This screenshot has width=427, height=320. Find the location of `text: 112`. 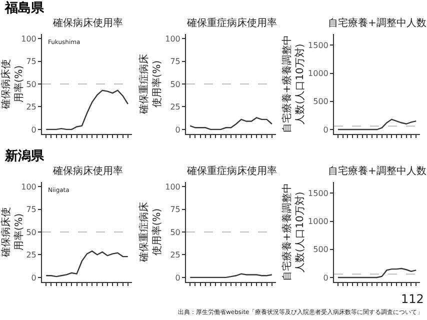

text: 112 is located at coordinates (412, 299).